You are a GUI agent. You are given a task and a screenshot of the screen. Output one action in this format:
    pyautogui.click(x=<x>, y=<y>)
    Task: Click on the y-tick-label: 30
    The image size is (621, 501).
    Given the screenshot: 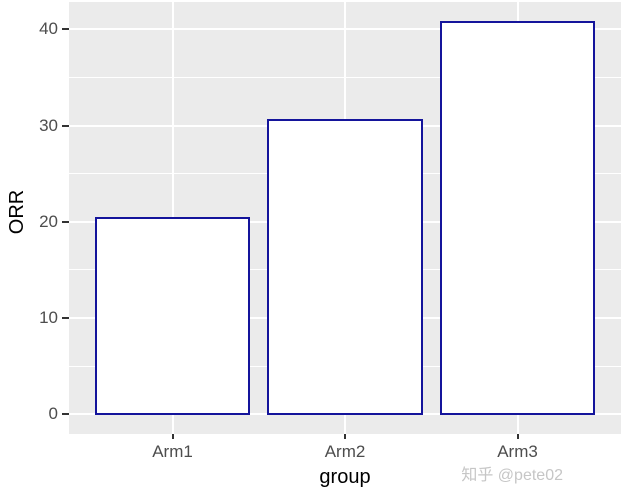 What is the action you would take?
    pyautogui.click(x=48, y=125)
    